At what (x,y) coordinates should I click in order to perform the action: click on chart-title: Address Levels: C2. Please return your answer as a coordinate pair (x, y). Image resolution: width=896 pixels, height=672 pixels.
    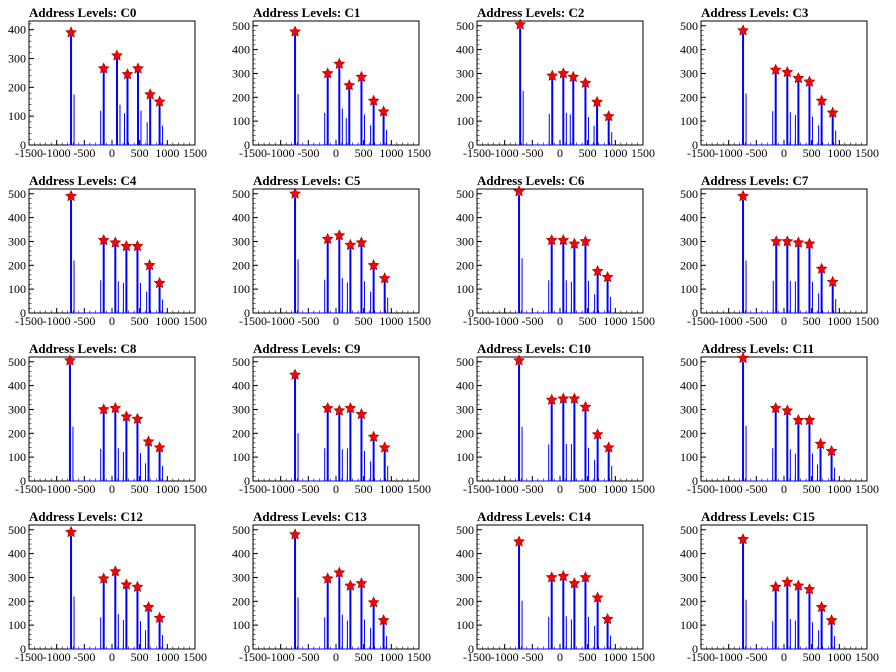
    Looking at the image, I should click on (530, 12).